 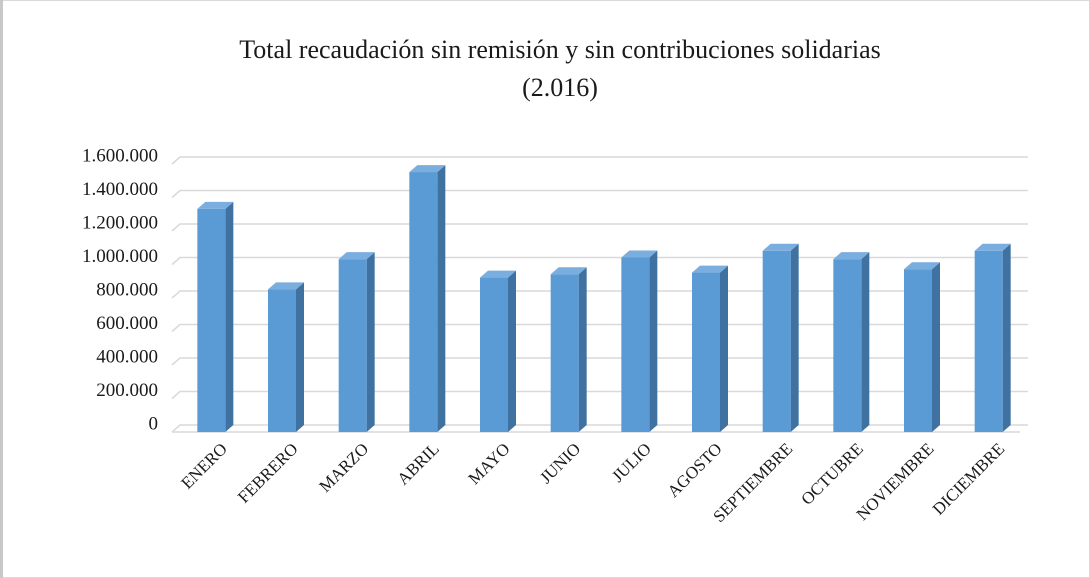 What do you see at coordinates (120, 222) in the screenshot?
I see `y-tick-label: 1.200.000` at bounding box center [120, 222].